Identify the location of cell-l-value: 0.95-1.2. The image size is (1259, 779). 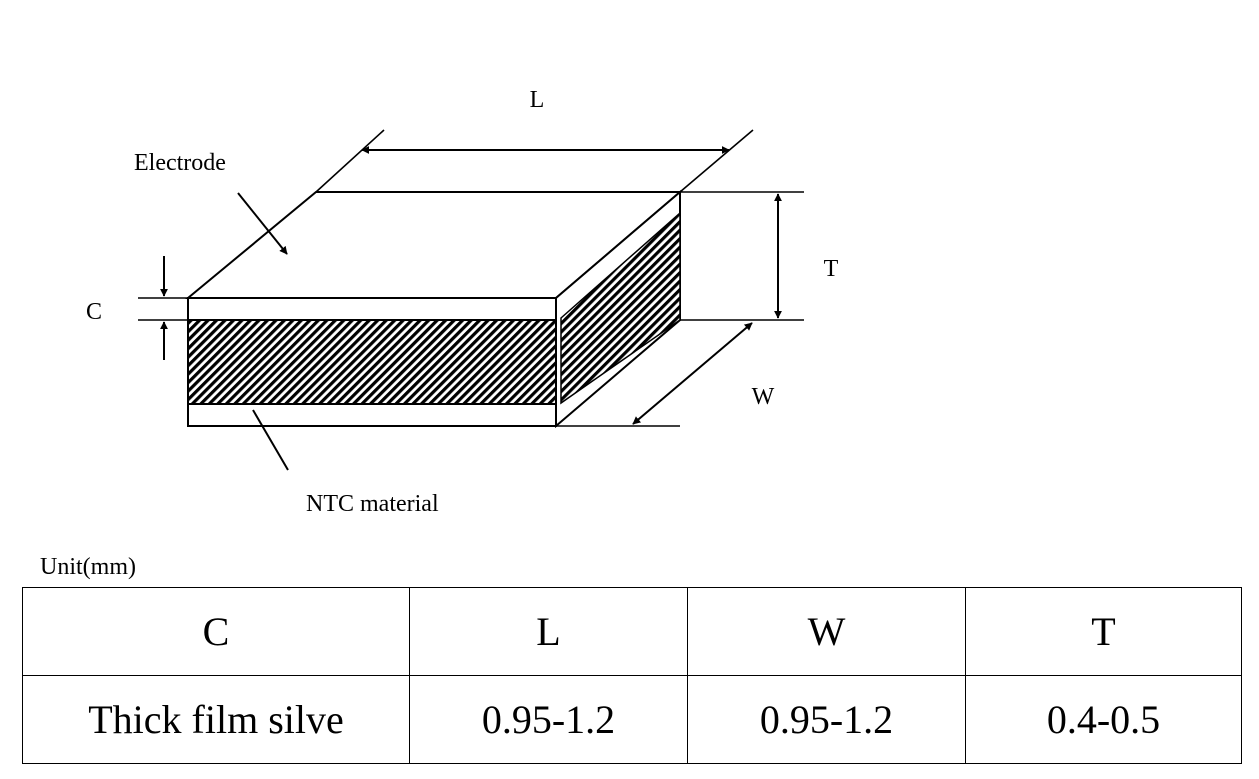
(548, 719).